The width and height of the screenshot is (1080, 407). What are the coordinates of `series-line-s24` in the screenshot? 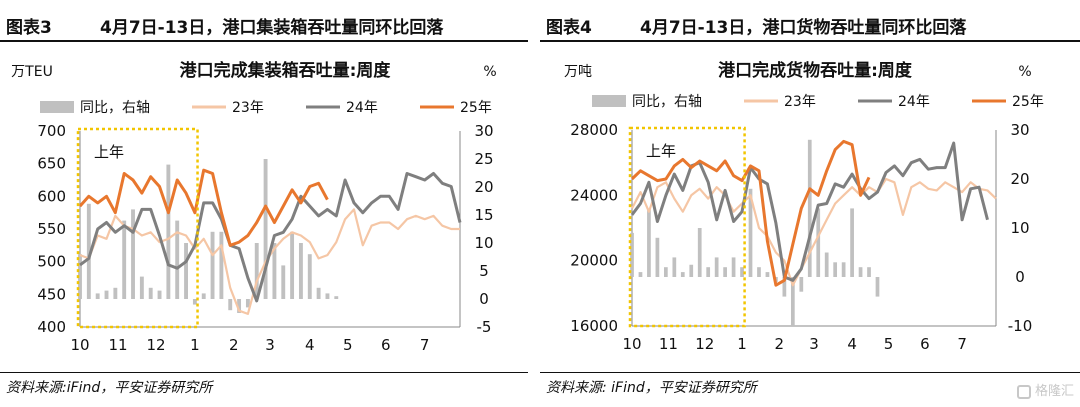 It's located at (270, 237).